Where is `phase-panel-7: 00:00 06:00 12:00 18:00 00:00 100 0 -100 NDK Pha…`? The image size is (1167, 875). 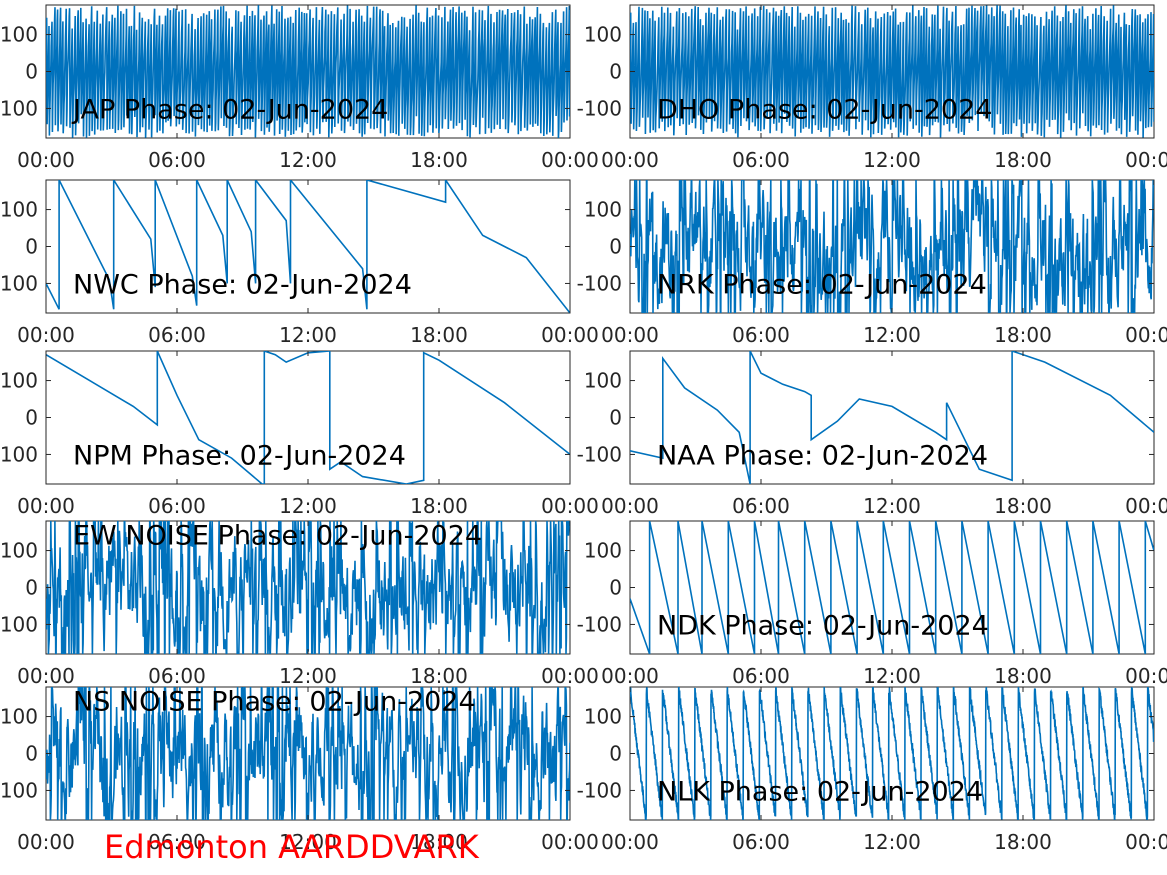
phase-panel-7: 00:00 06:00 12:00 18:00 00:00 100 0 -100 NDK Pha… is located at coordinates (872, 604).